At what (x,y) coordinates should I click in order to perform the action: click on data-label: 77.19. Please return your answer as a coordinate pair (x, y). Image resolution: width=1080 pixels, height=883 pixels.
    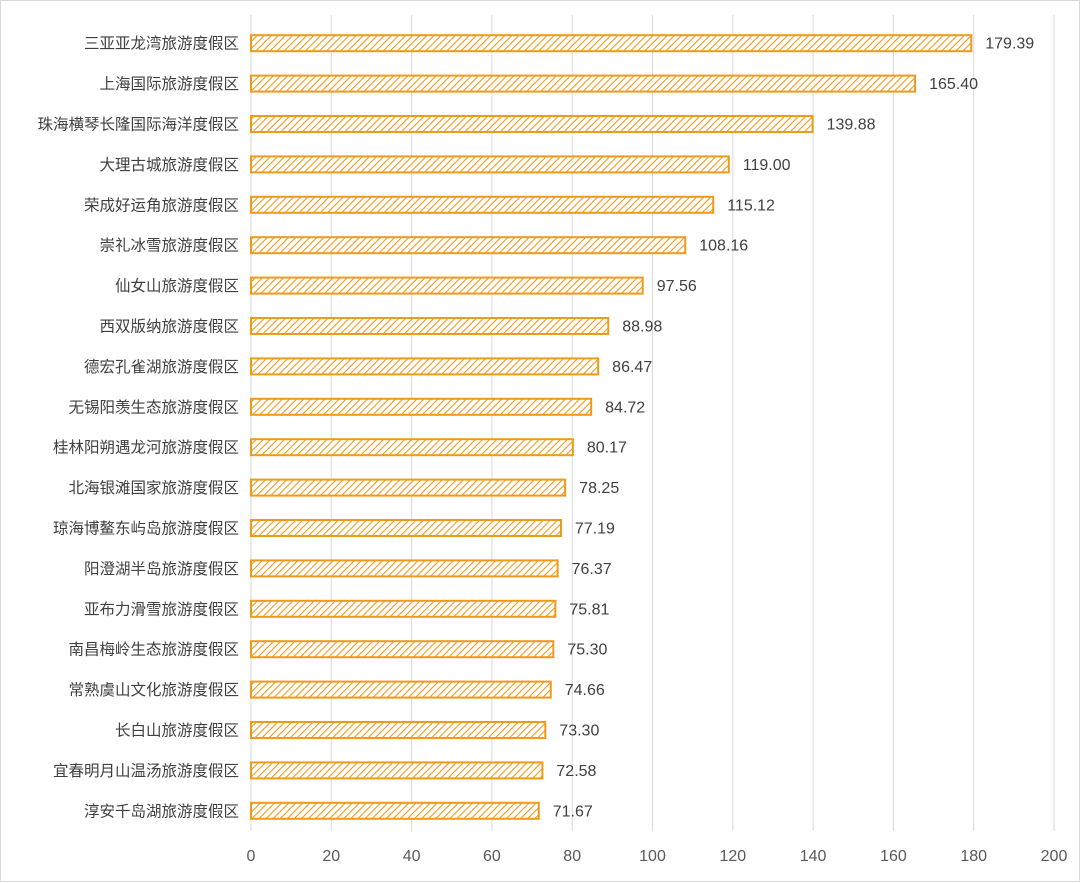
    Looking at the image, I should click on (595, 529).